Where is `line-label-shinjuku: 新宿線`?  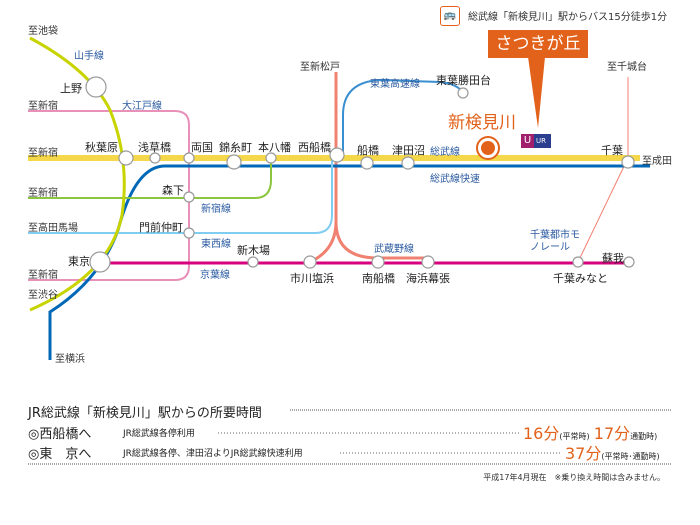 line-label-shinjuku: 新宿線 is located at coordinates (216, 209).